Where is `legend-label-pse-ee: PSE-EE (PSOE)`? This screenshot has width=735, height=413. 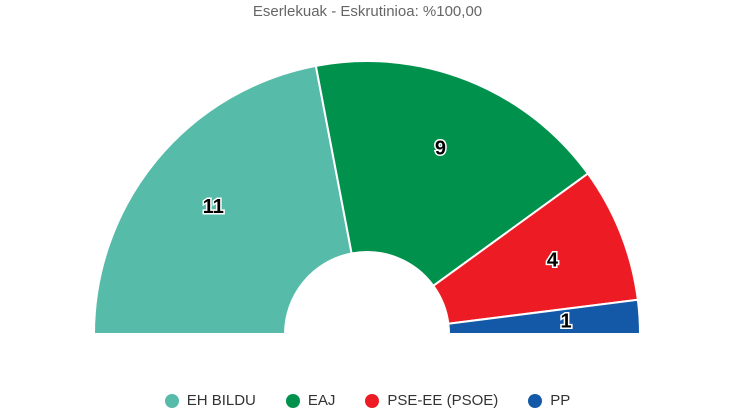 legend-label-pse-ee: PSE-EE (PSOE) is located at coordinates (443, 400).